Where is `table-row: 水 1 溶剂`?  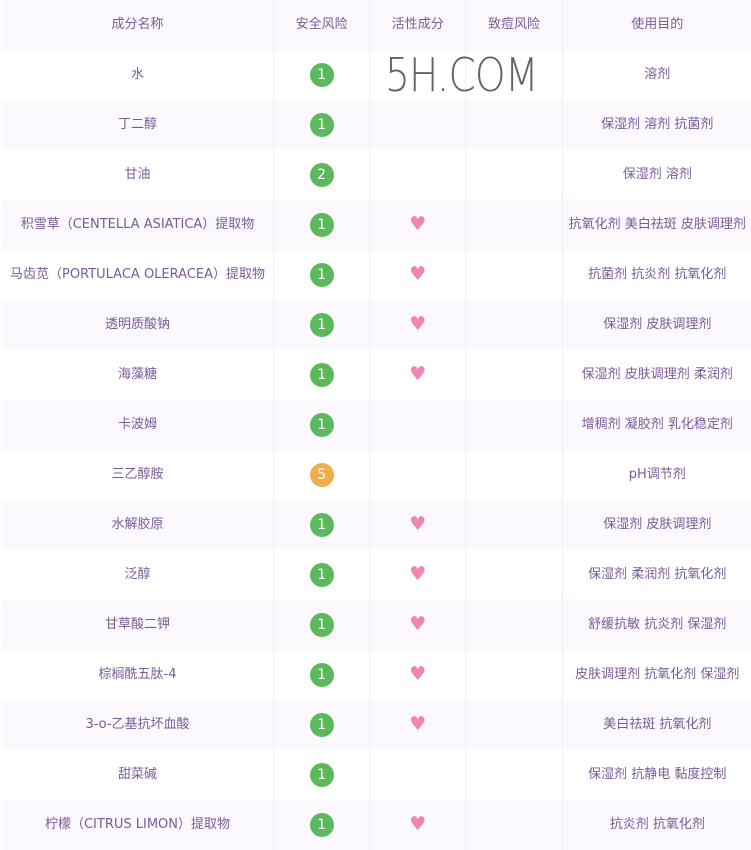
table-row: 水 1 溶剂 is located at coordinates (376, 75).